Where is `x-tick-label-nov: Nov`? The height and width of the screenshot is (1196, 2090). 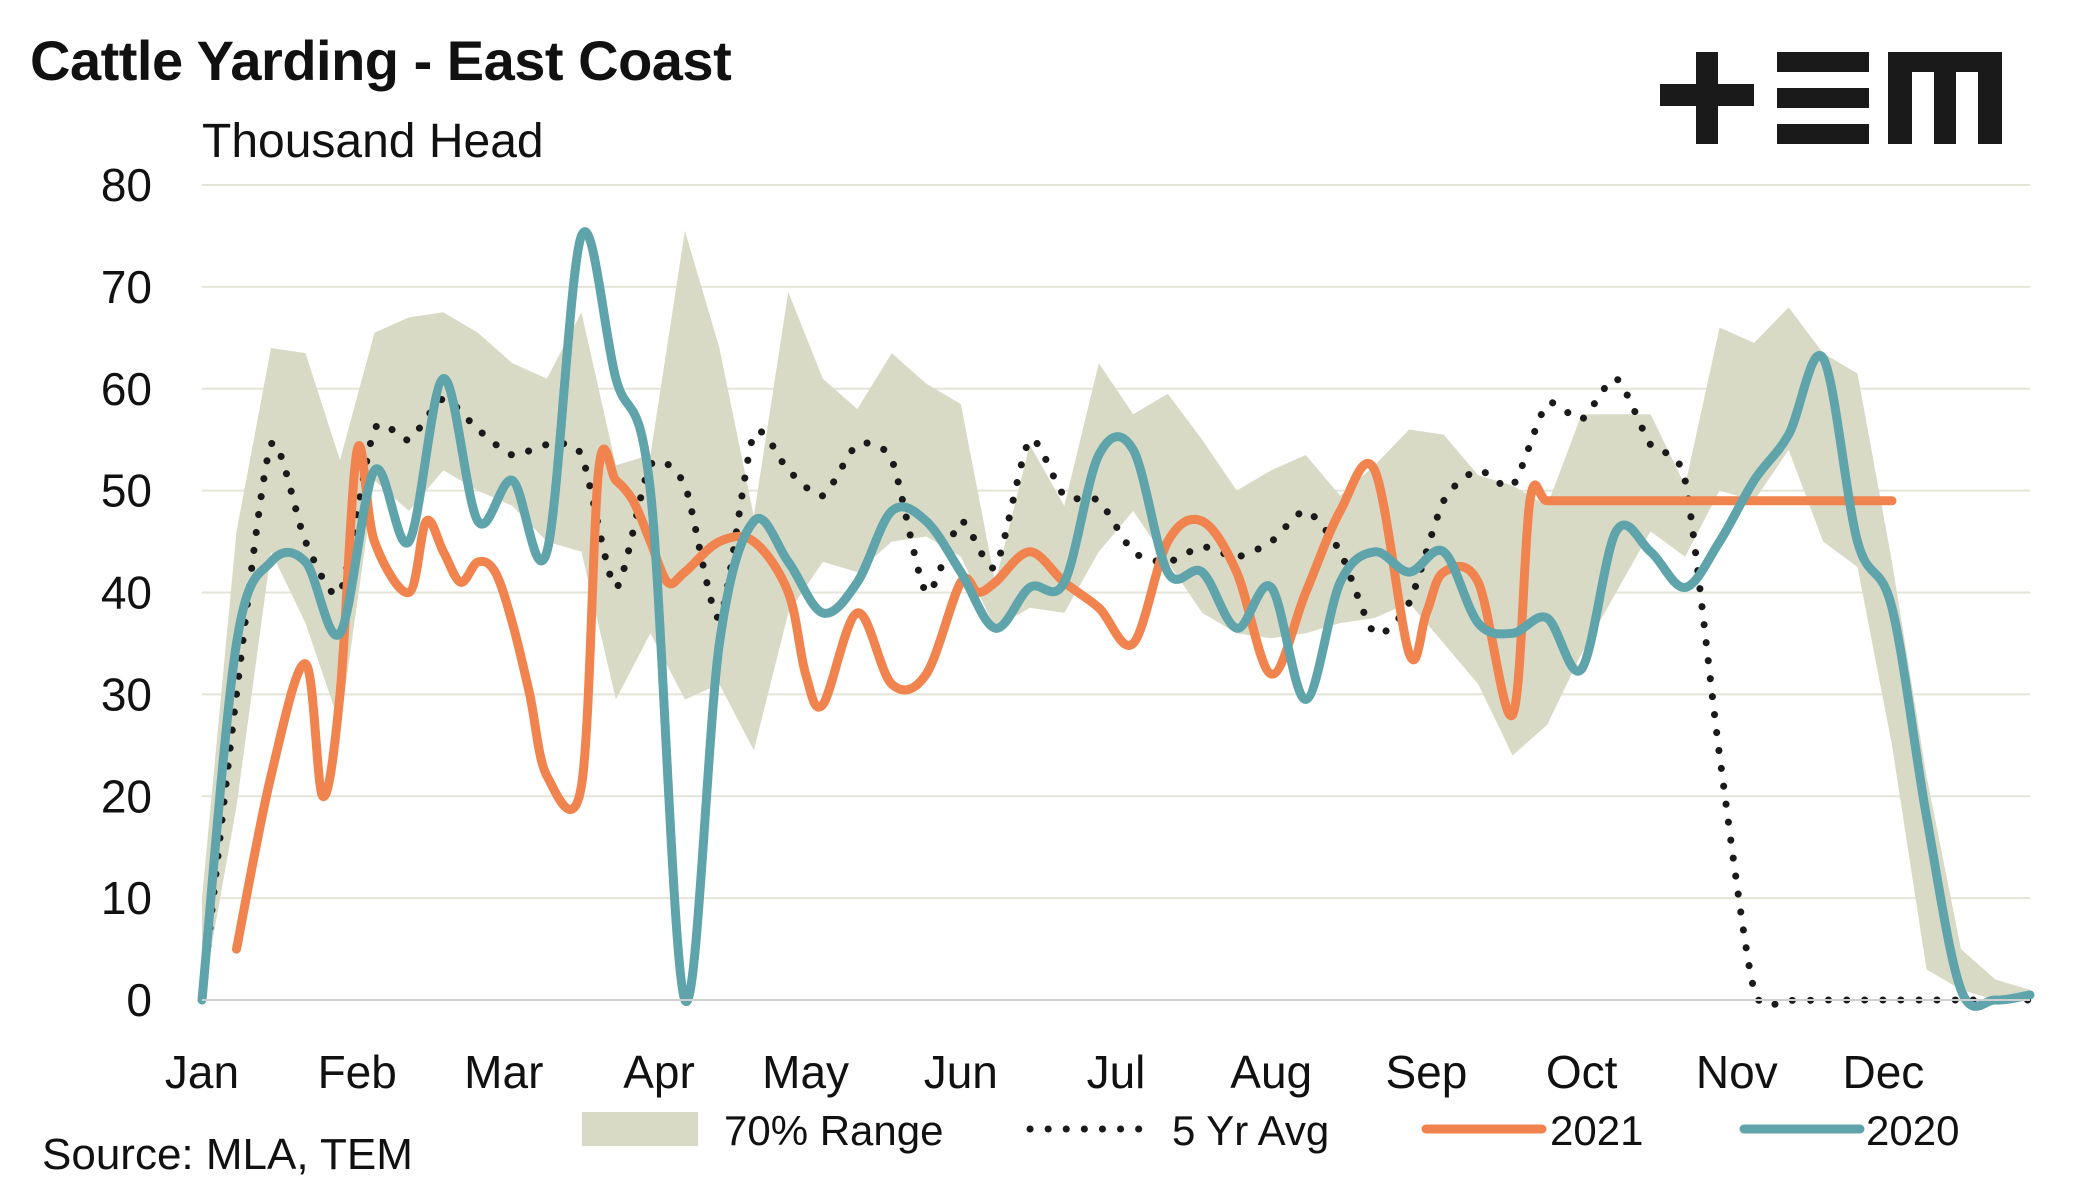
x-tick-label-nov: Nov is located at coordinates (1737, 1072).